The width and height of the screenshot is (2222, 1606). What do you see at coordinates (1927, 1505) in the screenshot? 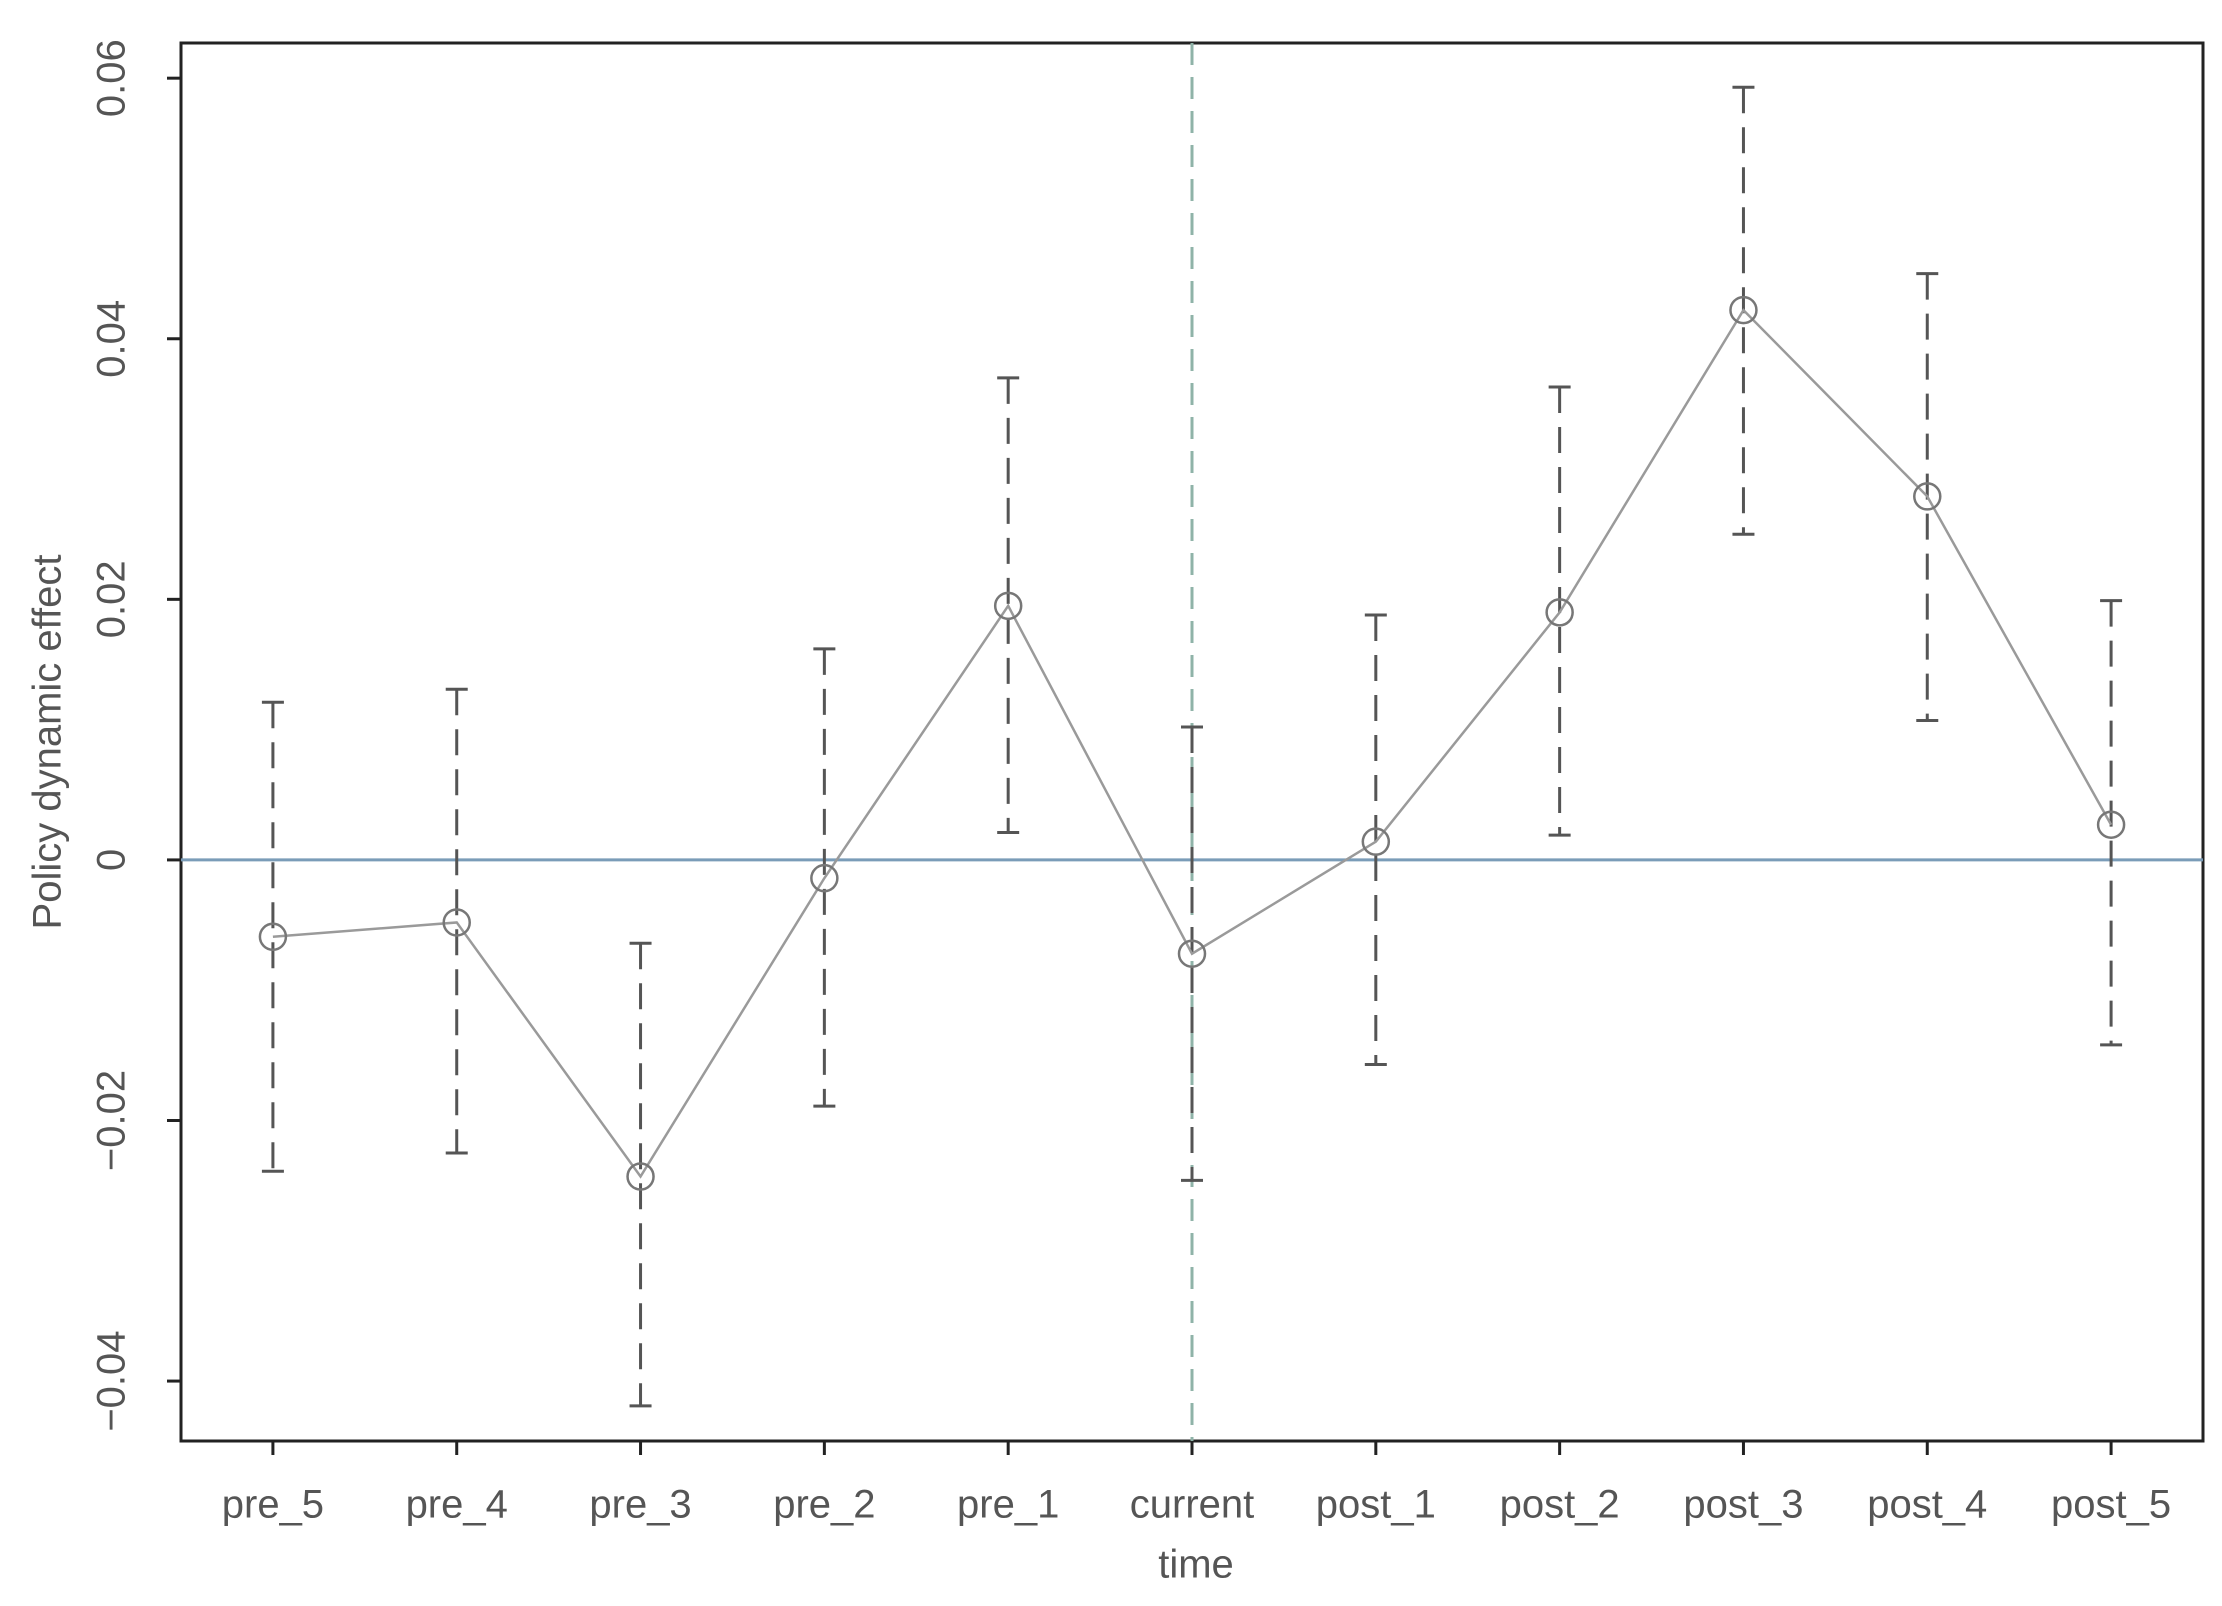
I see `x-tick-label: post_4` at bounding box center [1927, 1505].